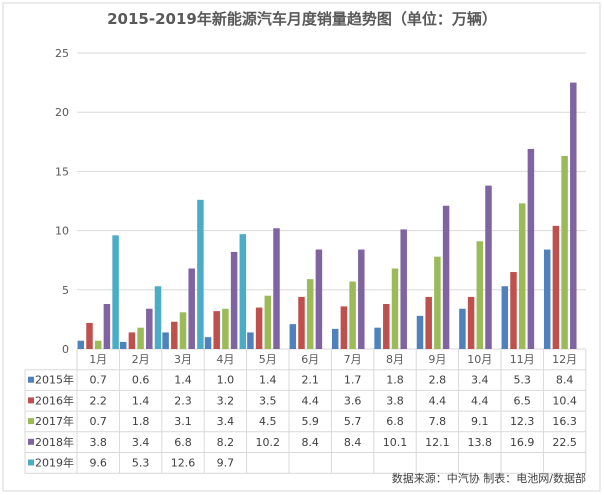 This screenshot has width=604, height=495. I want to click on data-label: 9.6, so click(98, 463).